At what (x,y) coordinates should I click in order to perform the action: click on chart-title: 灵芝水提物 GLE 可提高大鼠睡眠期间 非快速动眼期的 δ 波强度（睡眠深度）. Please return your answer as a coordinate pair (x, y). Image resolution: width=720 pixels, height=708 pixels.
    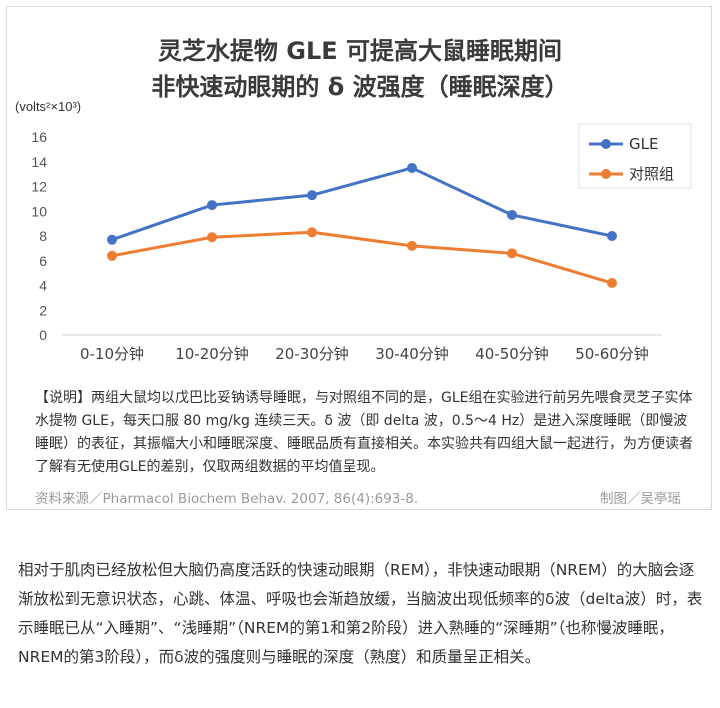
    Looking at the image, I should click on (360, 69).